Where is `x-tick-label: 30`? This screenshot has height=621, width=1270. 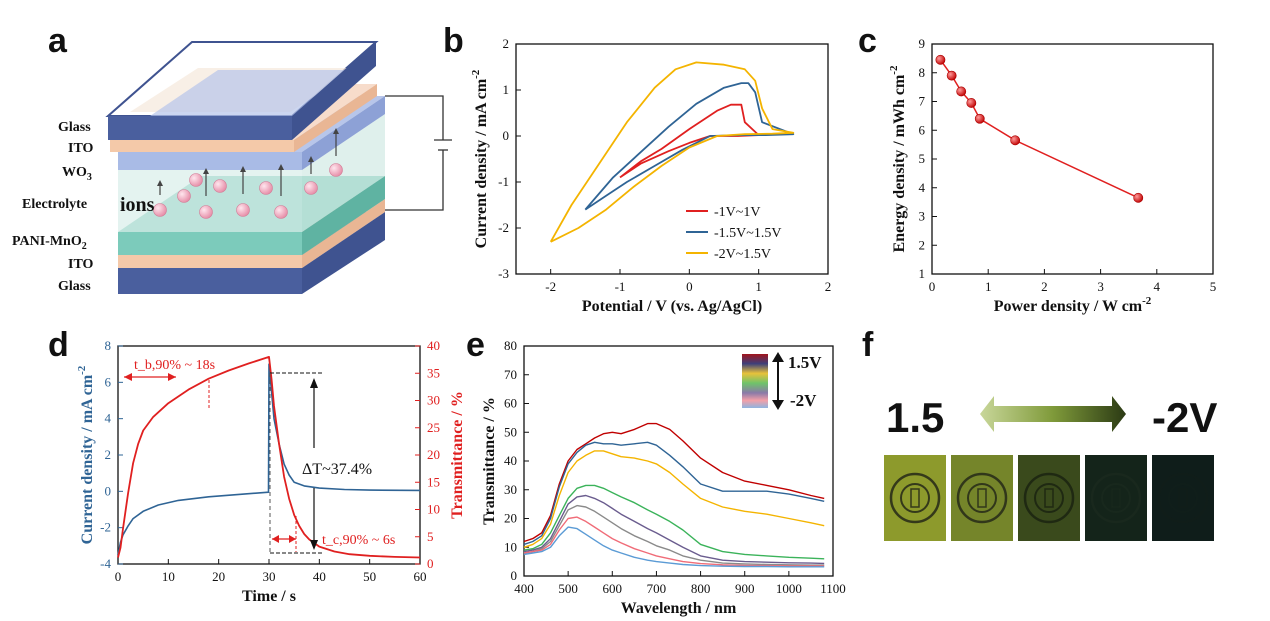 x-tick-label: 30 is located at coordinates (269, 576).